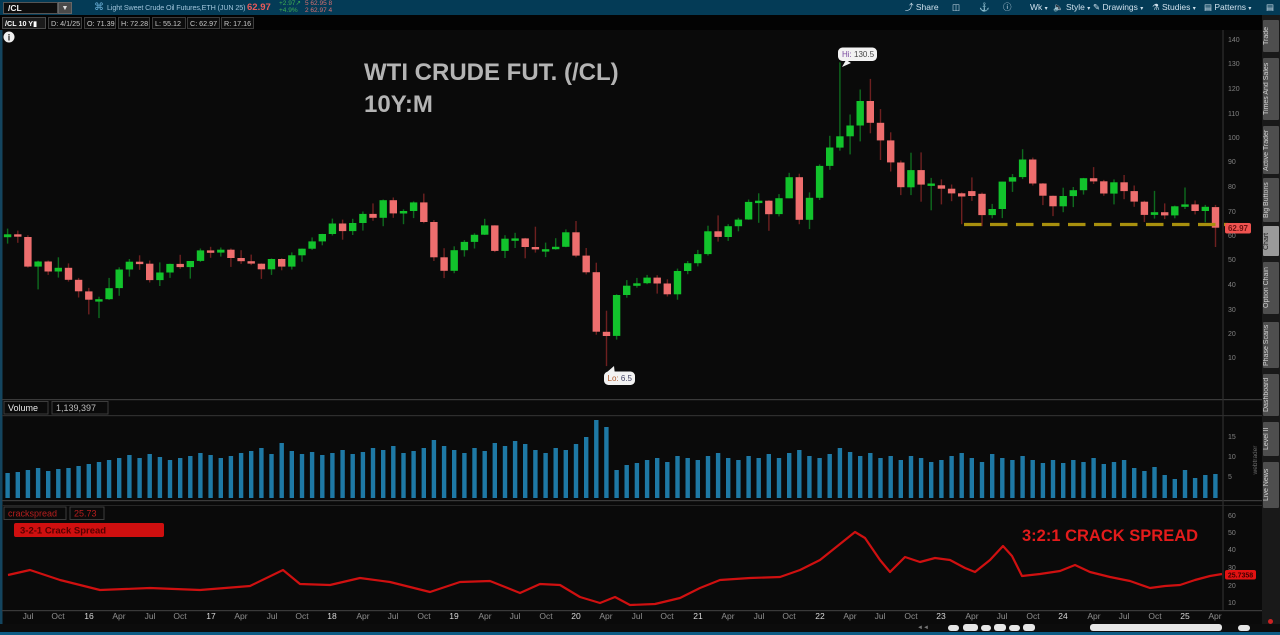  I want to click on svg-text: 3-2-1 Crack Spread, so click(63, 531).